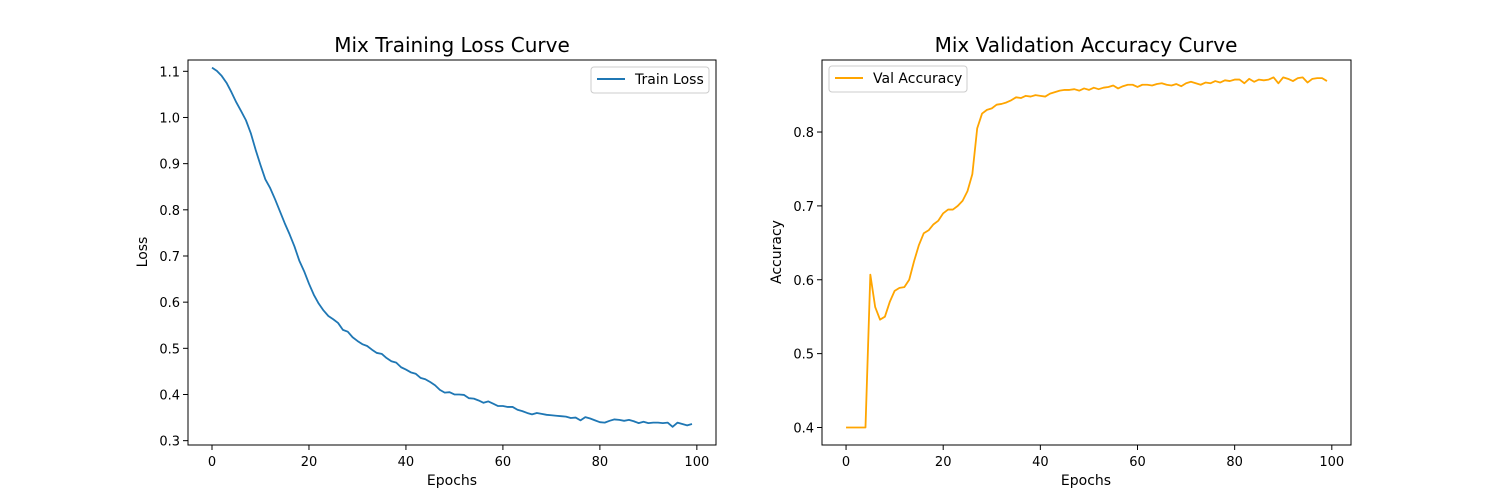  Describe the element at coordinates (803, 133) in the screenshot. I see `accuracy-chart-y-tick-label: 0.8` at that location.